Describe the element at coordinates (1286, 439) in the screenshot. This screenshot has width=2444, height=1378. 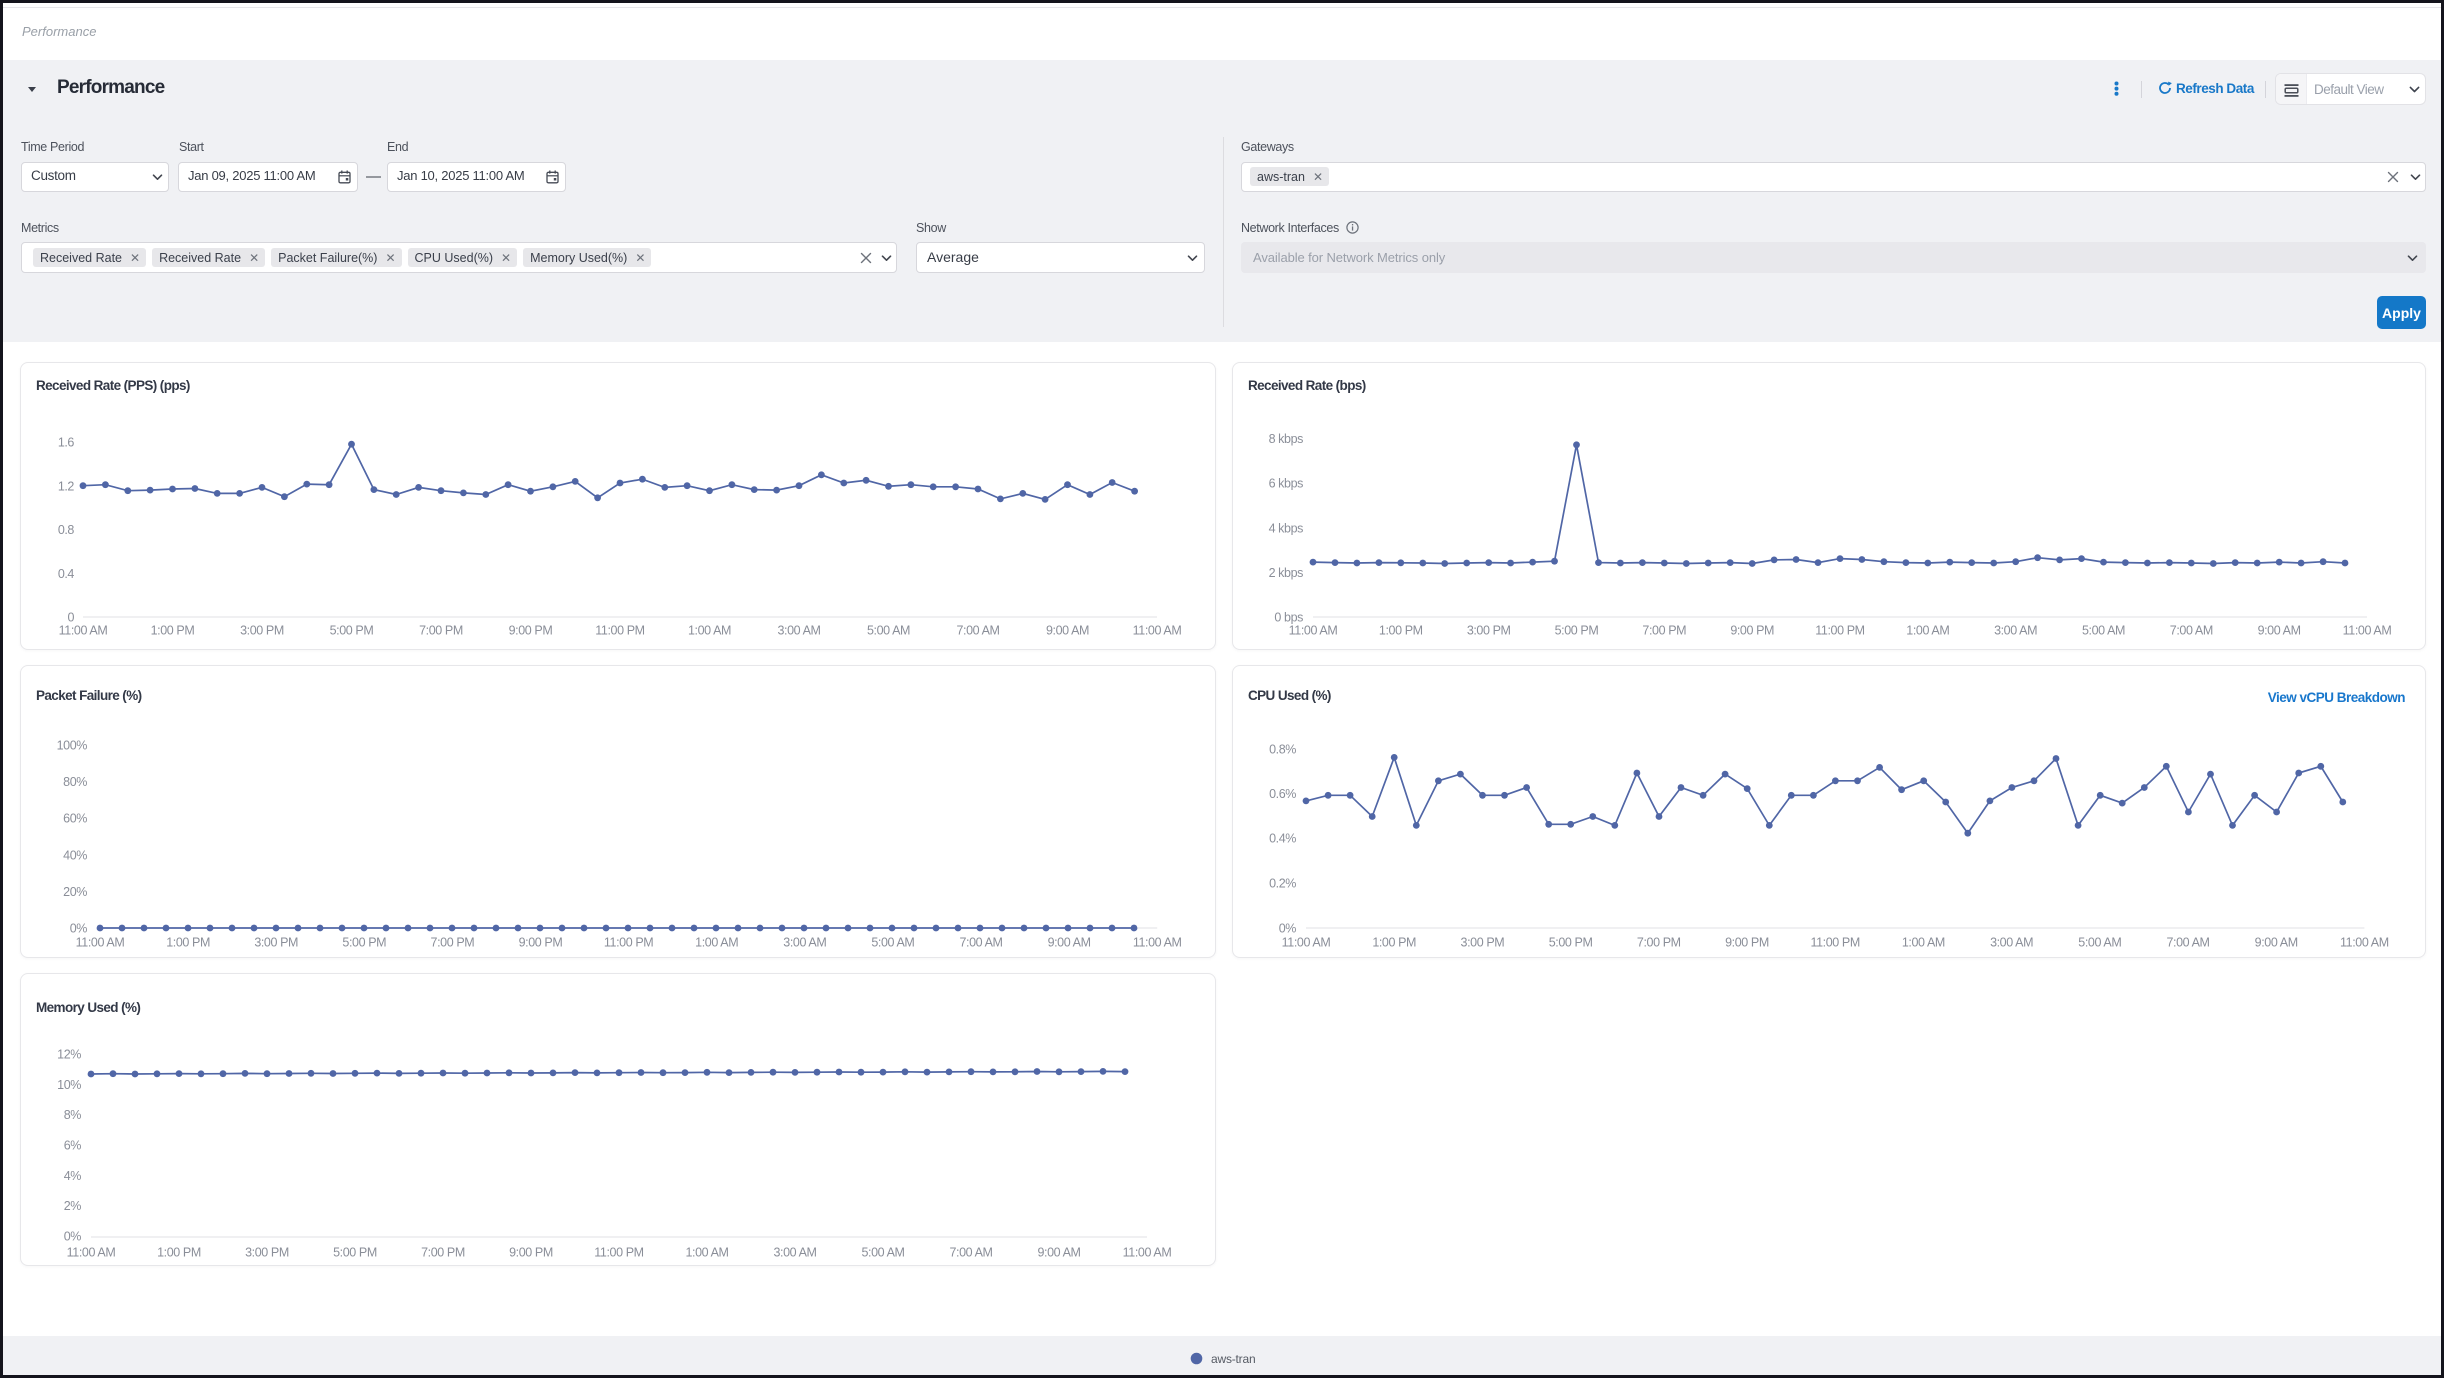
I see `svg-text: 8 kbps` at that location.